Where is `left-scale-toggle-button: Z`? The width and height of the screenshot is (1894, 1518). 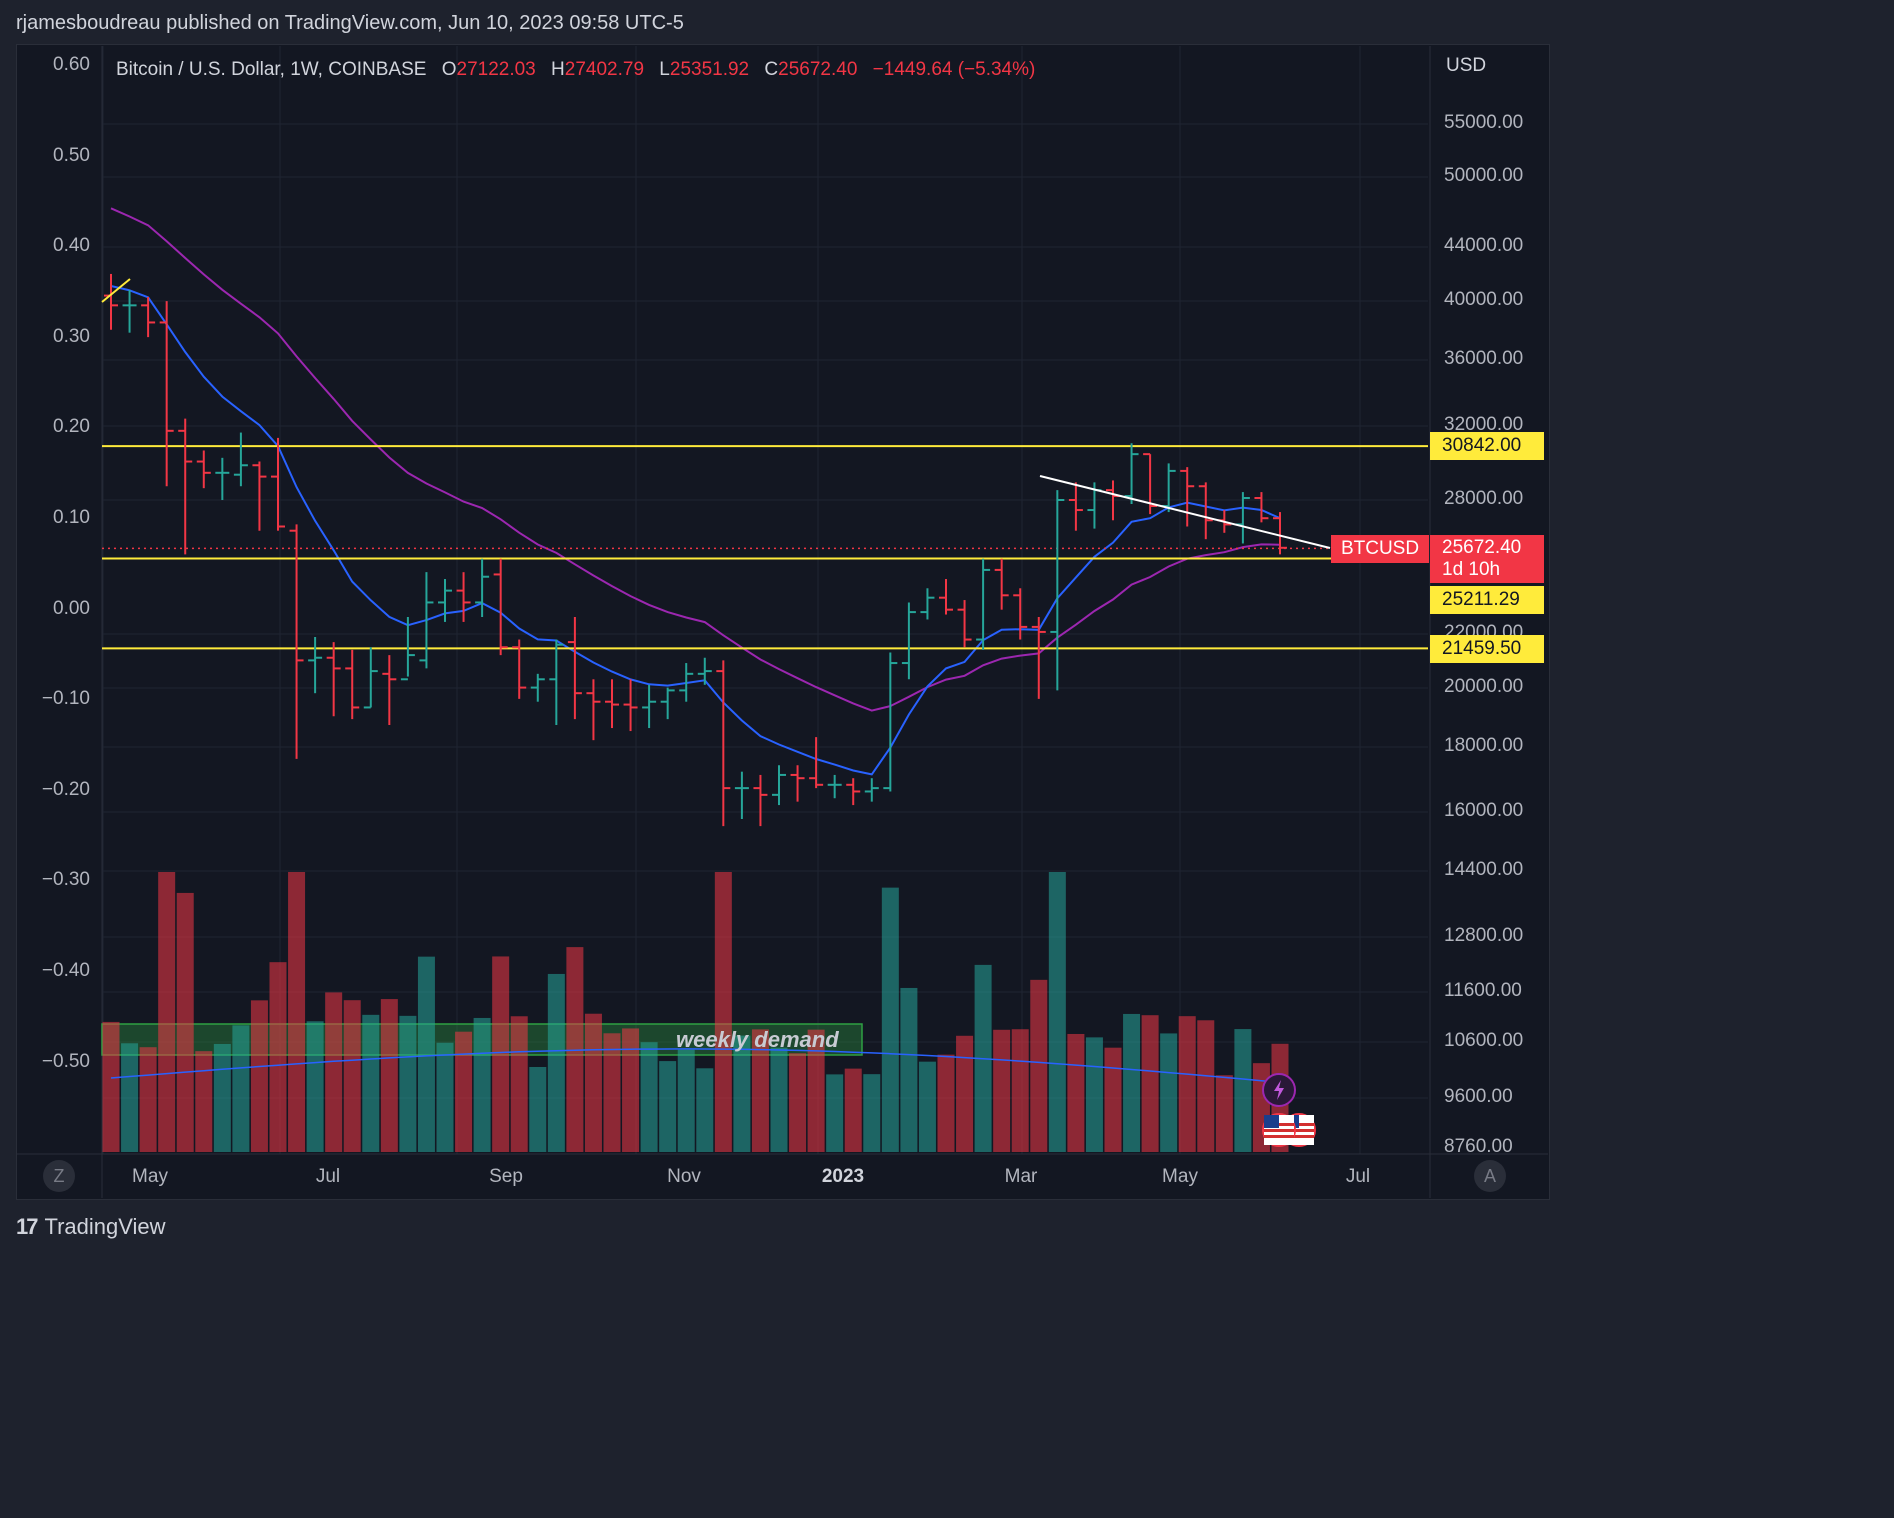 left-scale-toggle-button: Z is located at coordinates (59, 1176).